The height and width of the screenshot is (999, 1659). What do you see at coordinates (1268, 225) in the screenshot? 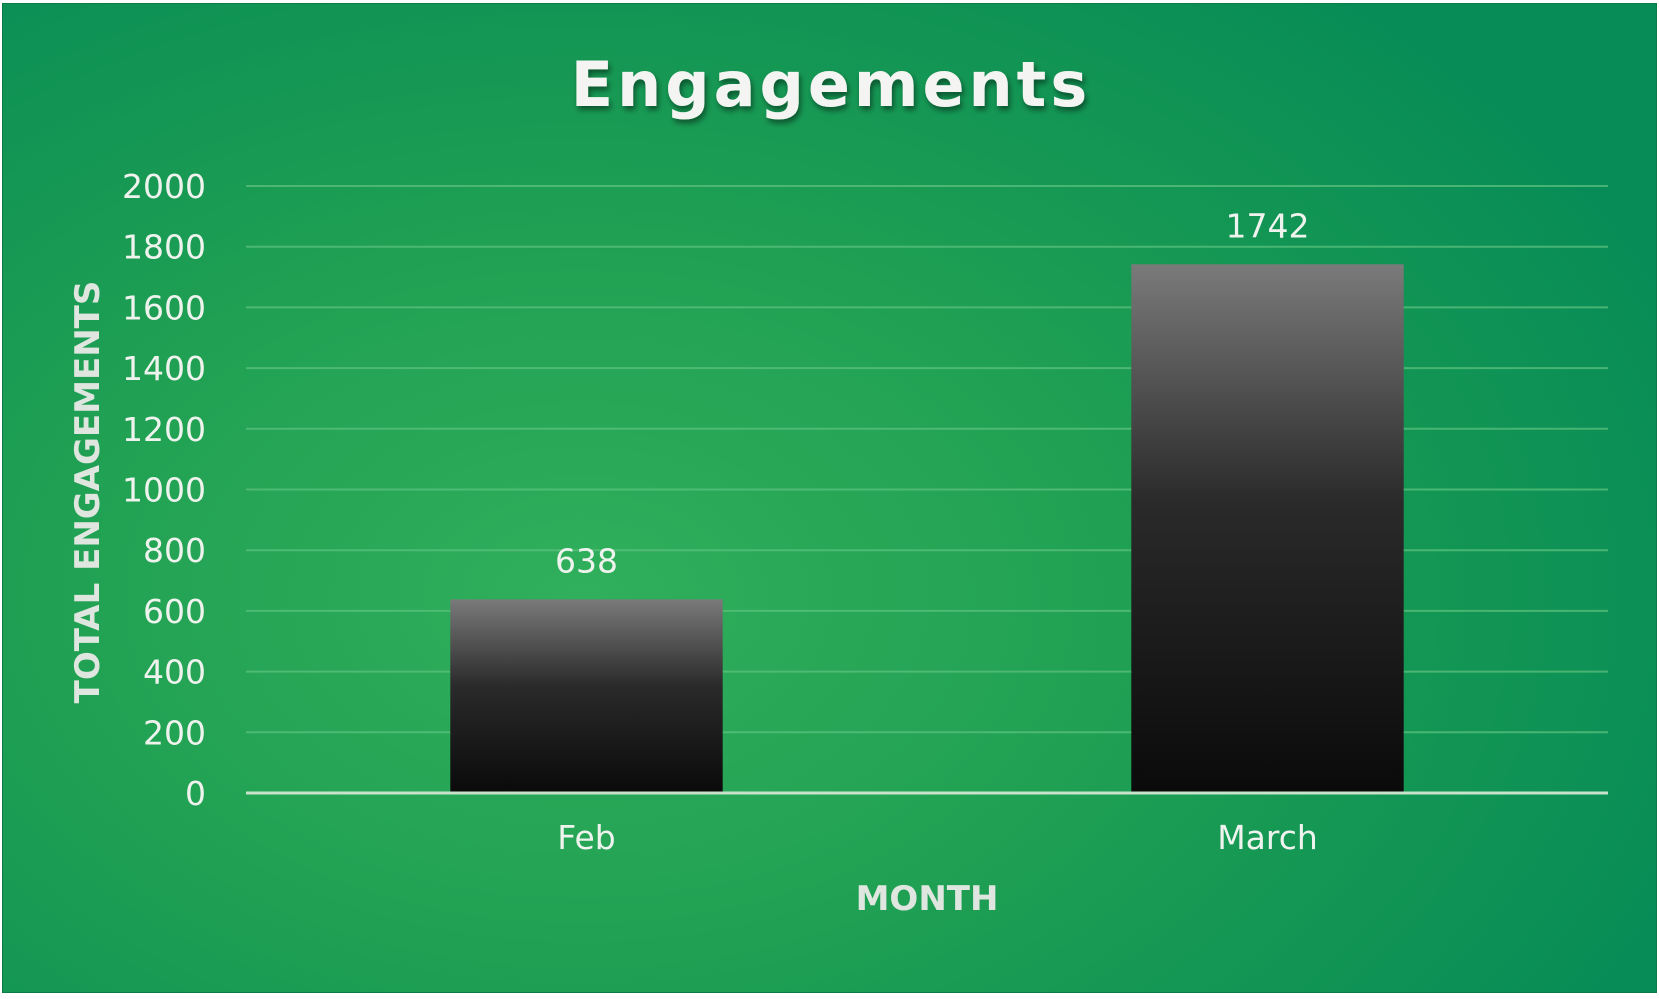
I see `data-label: 1742` at bounding box center [1268, 225].